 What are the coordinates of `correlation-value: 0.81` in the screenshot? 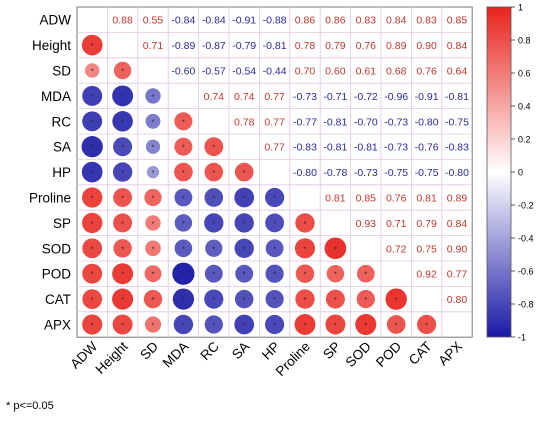 It's located at (335, 199).